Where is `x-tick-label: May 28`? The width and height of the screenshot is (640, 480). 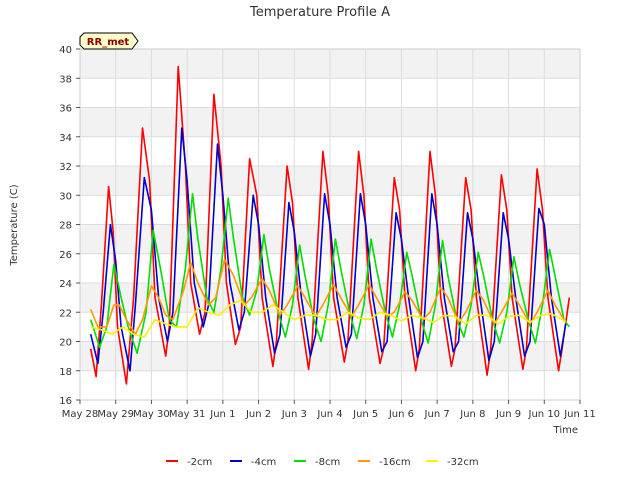
x-tick-label: May 28 is located at coordinates (80, 414).